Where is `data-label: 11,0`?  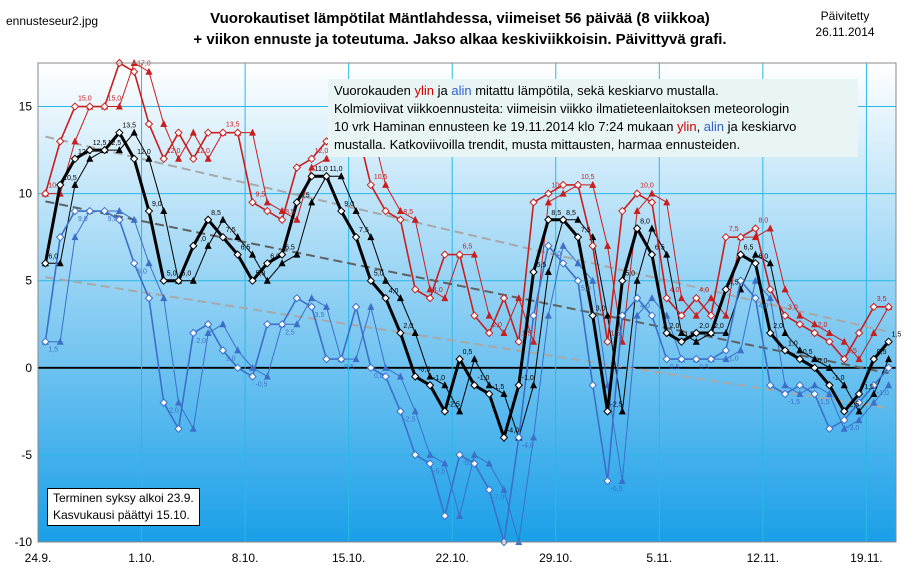 data-label: 11,0 is located at coordinates (335, 169).